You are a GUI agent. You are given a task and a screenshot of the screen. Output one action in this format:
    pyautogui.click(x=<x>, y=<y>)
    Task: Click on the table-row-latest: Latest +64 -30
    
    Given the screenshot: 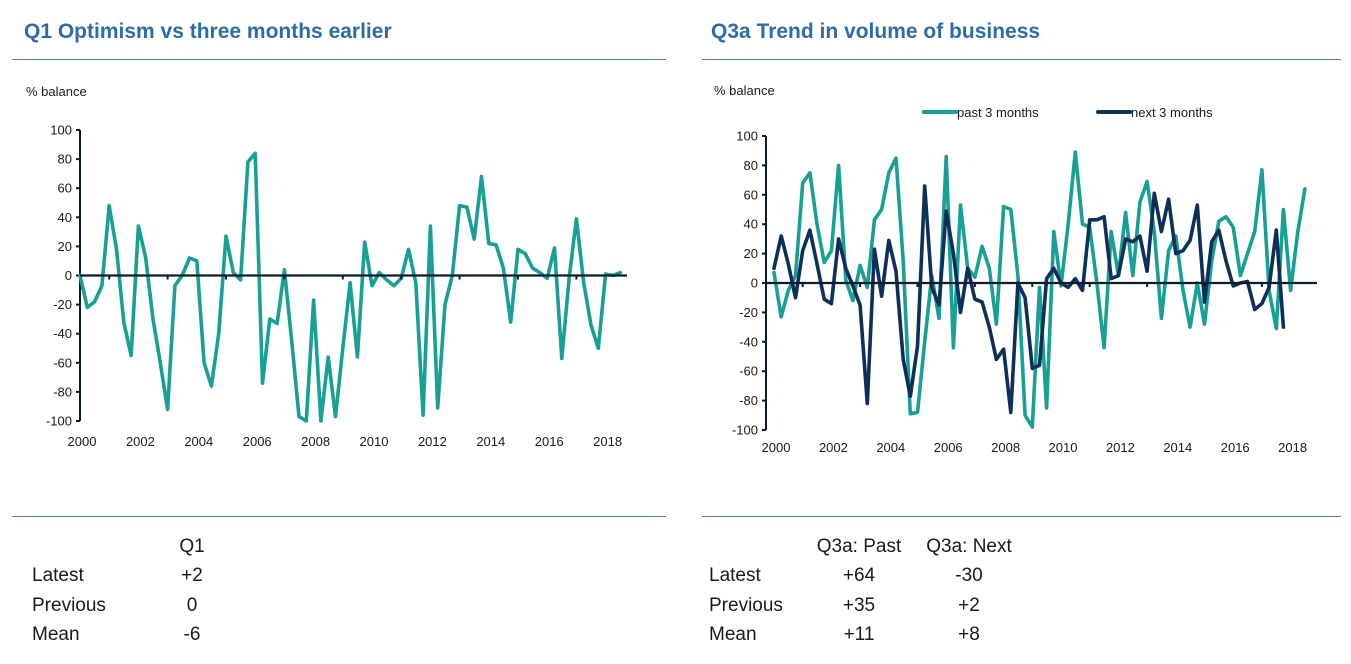 What is the action you would take?
    pyautogui.click(x=869, y=577)
    